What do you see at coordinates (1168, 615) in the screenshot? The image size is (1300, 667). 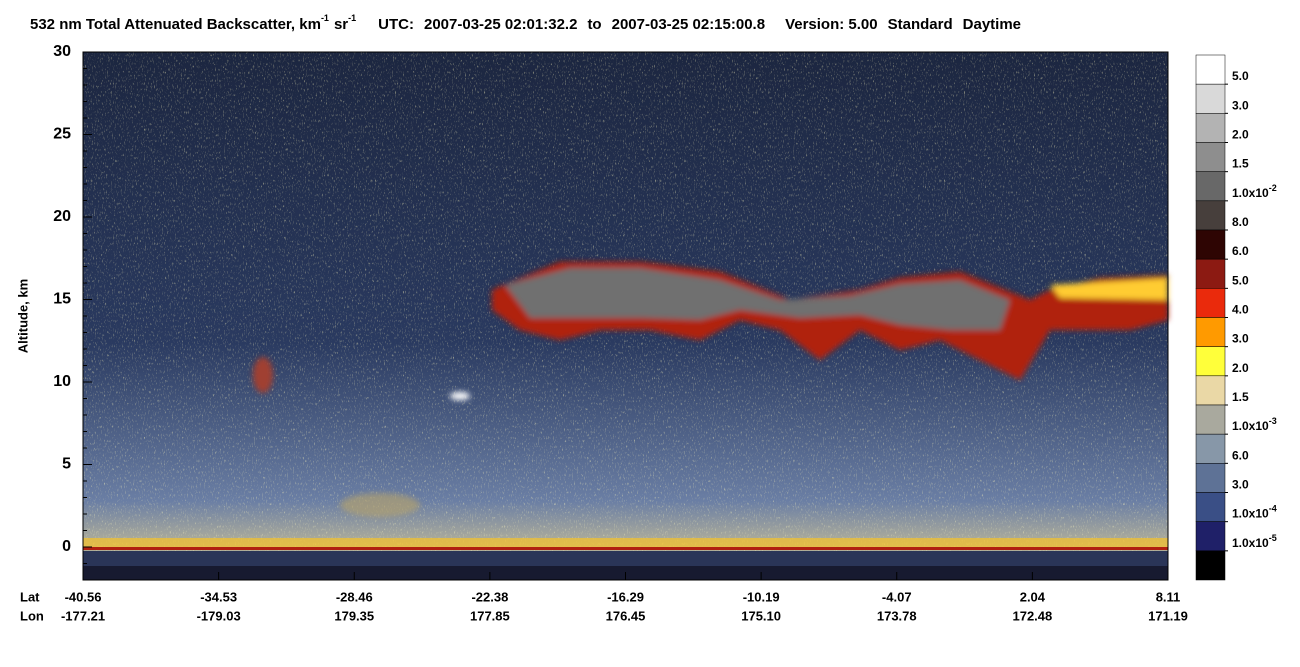 I see `x-tick-label: 171.19` at bounding box center [1168, 615].